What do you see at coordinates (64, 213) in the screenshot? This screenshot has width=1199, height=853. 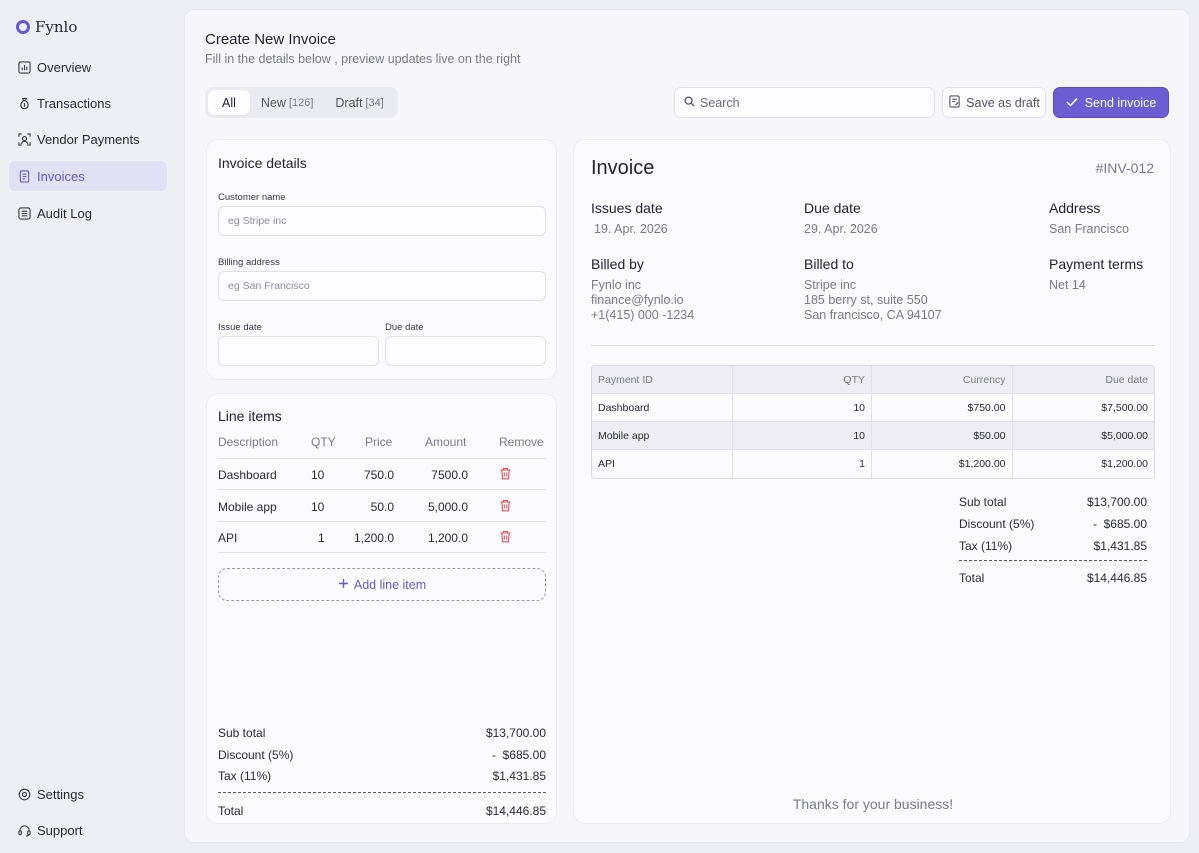 I see `sidebar-item-label: Audit Log` at bounding box center [64, 213].